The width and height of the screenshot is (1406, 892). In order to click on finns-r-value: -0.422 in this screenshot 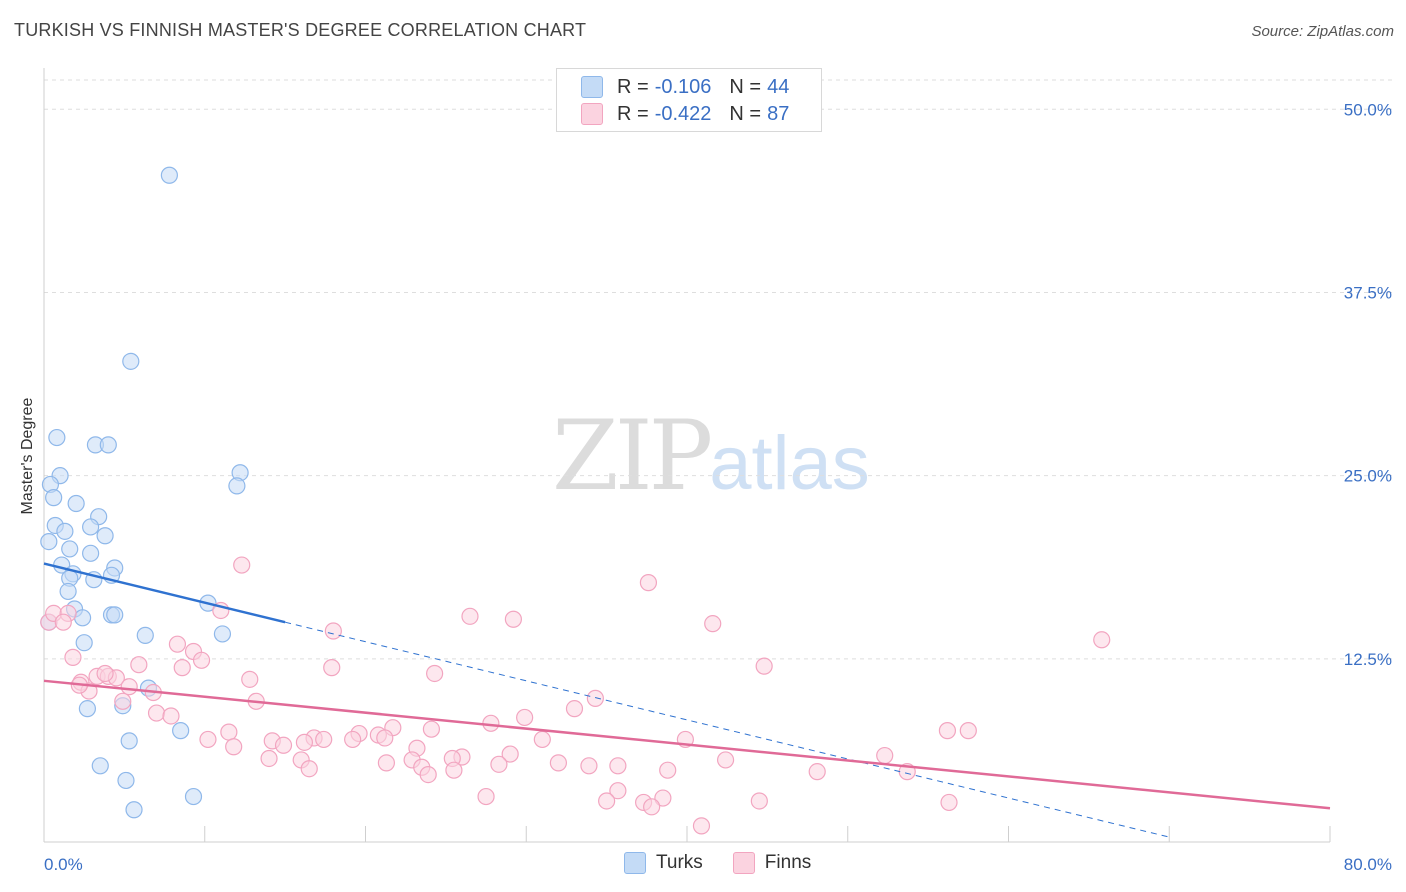, I will do `click(683, 113)`.